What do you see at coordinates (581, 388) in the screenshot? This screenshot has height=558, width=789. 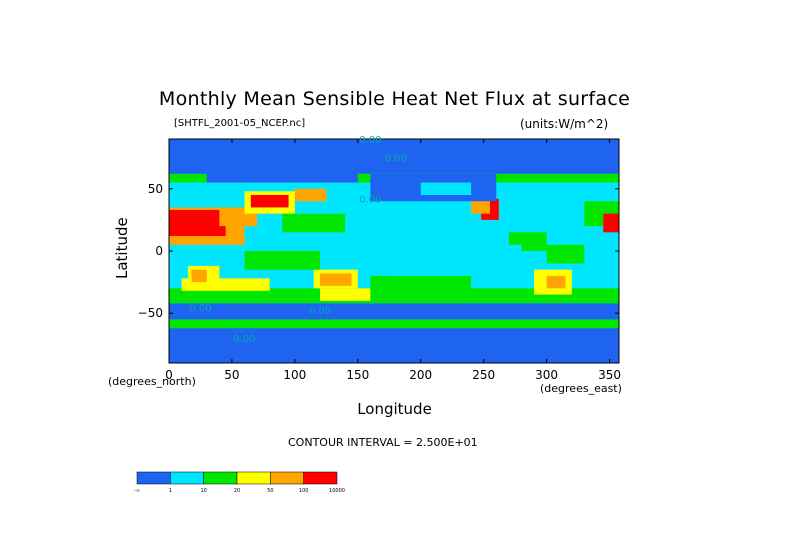 I see `x-axis-unit: (degrees_east)` at bounding box center [581, 388].